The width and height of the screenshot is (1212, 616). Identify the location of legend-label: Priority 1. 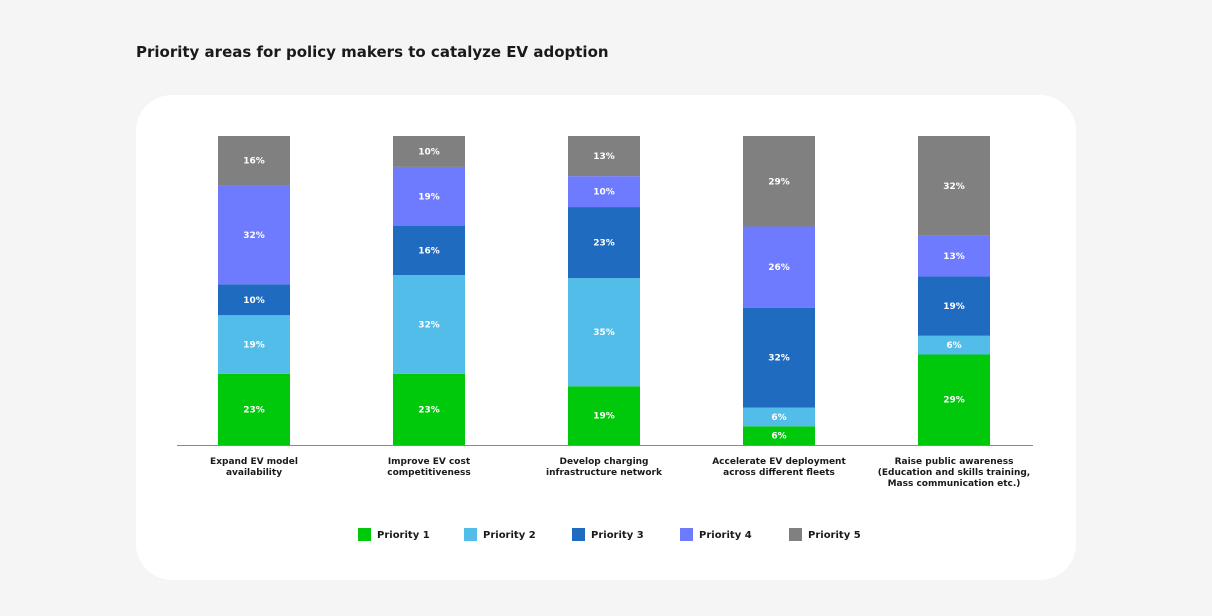
(403, 535).